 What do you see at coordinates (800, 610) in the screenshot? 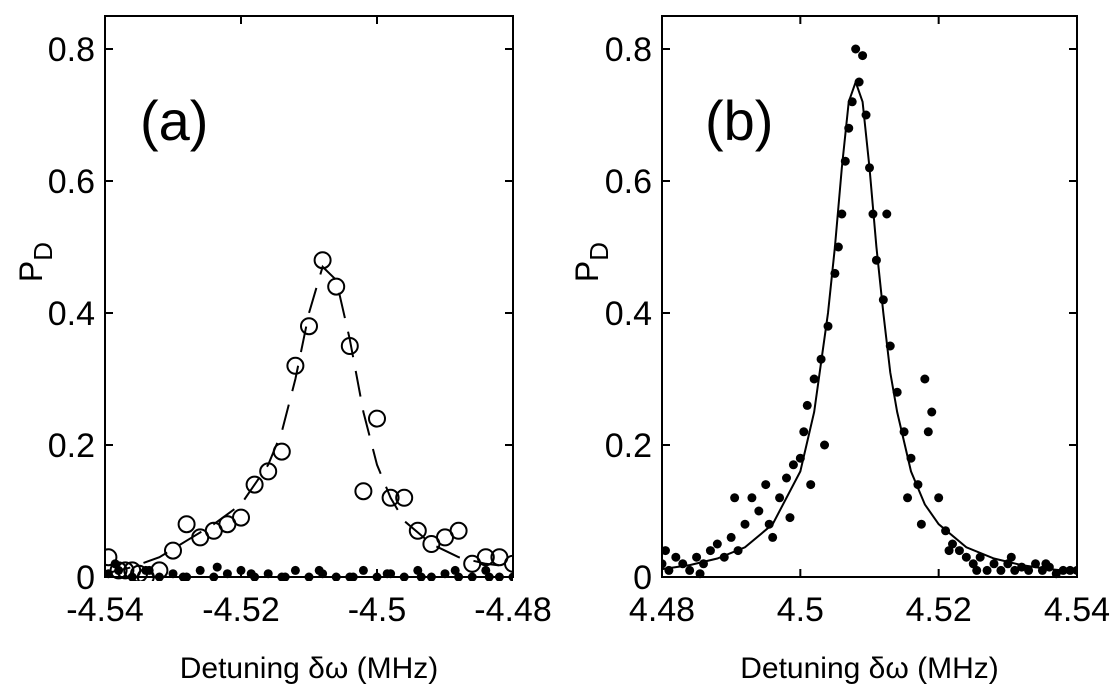
I see `x-tick-label: 4.5` at bounding box center [800, 610].